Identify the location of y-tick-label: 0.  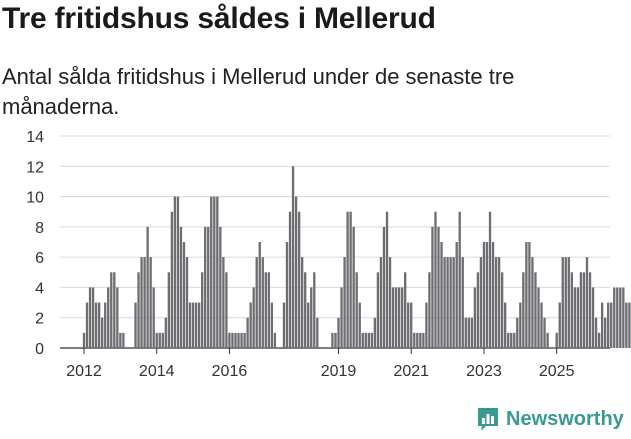
(39, 349).